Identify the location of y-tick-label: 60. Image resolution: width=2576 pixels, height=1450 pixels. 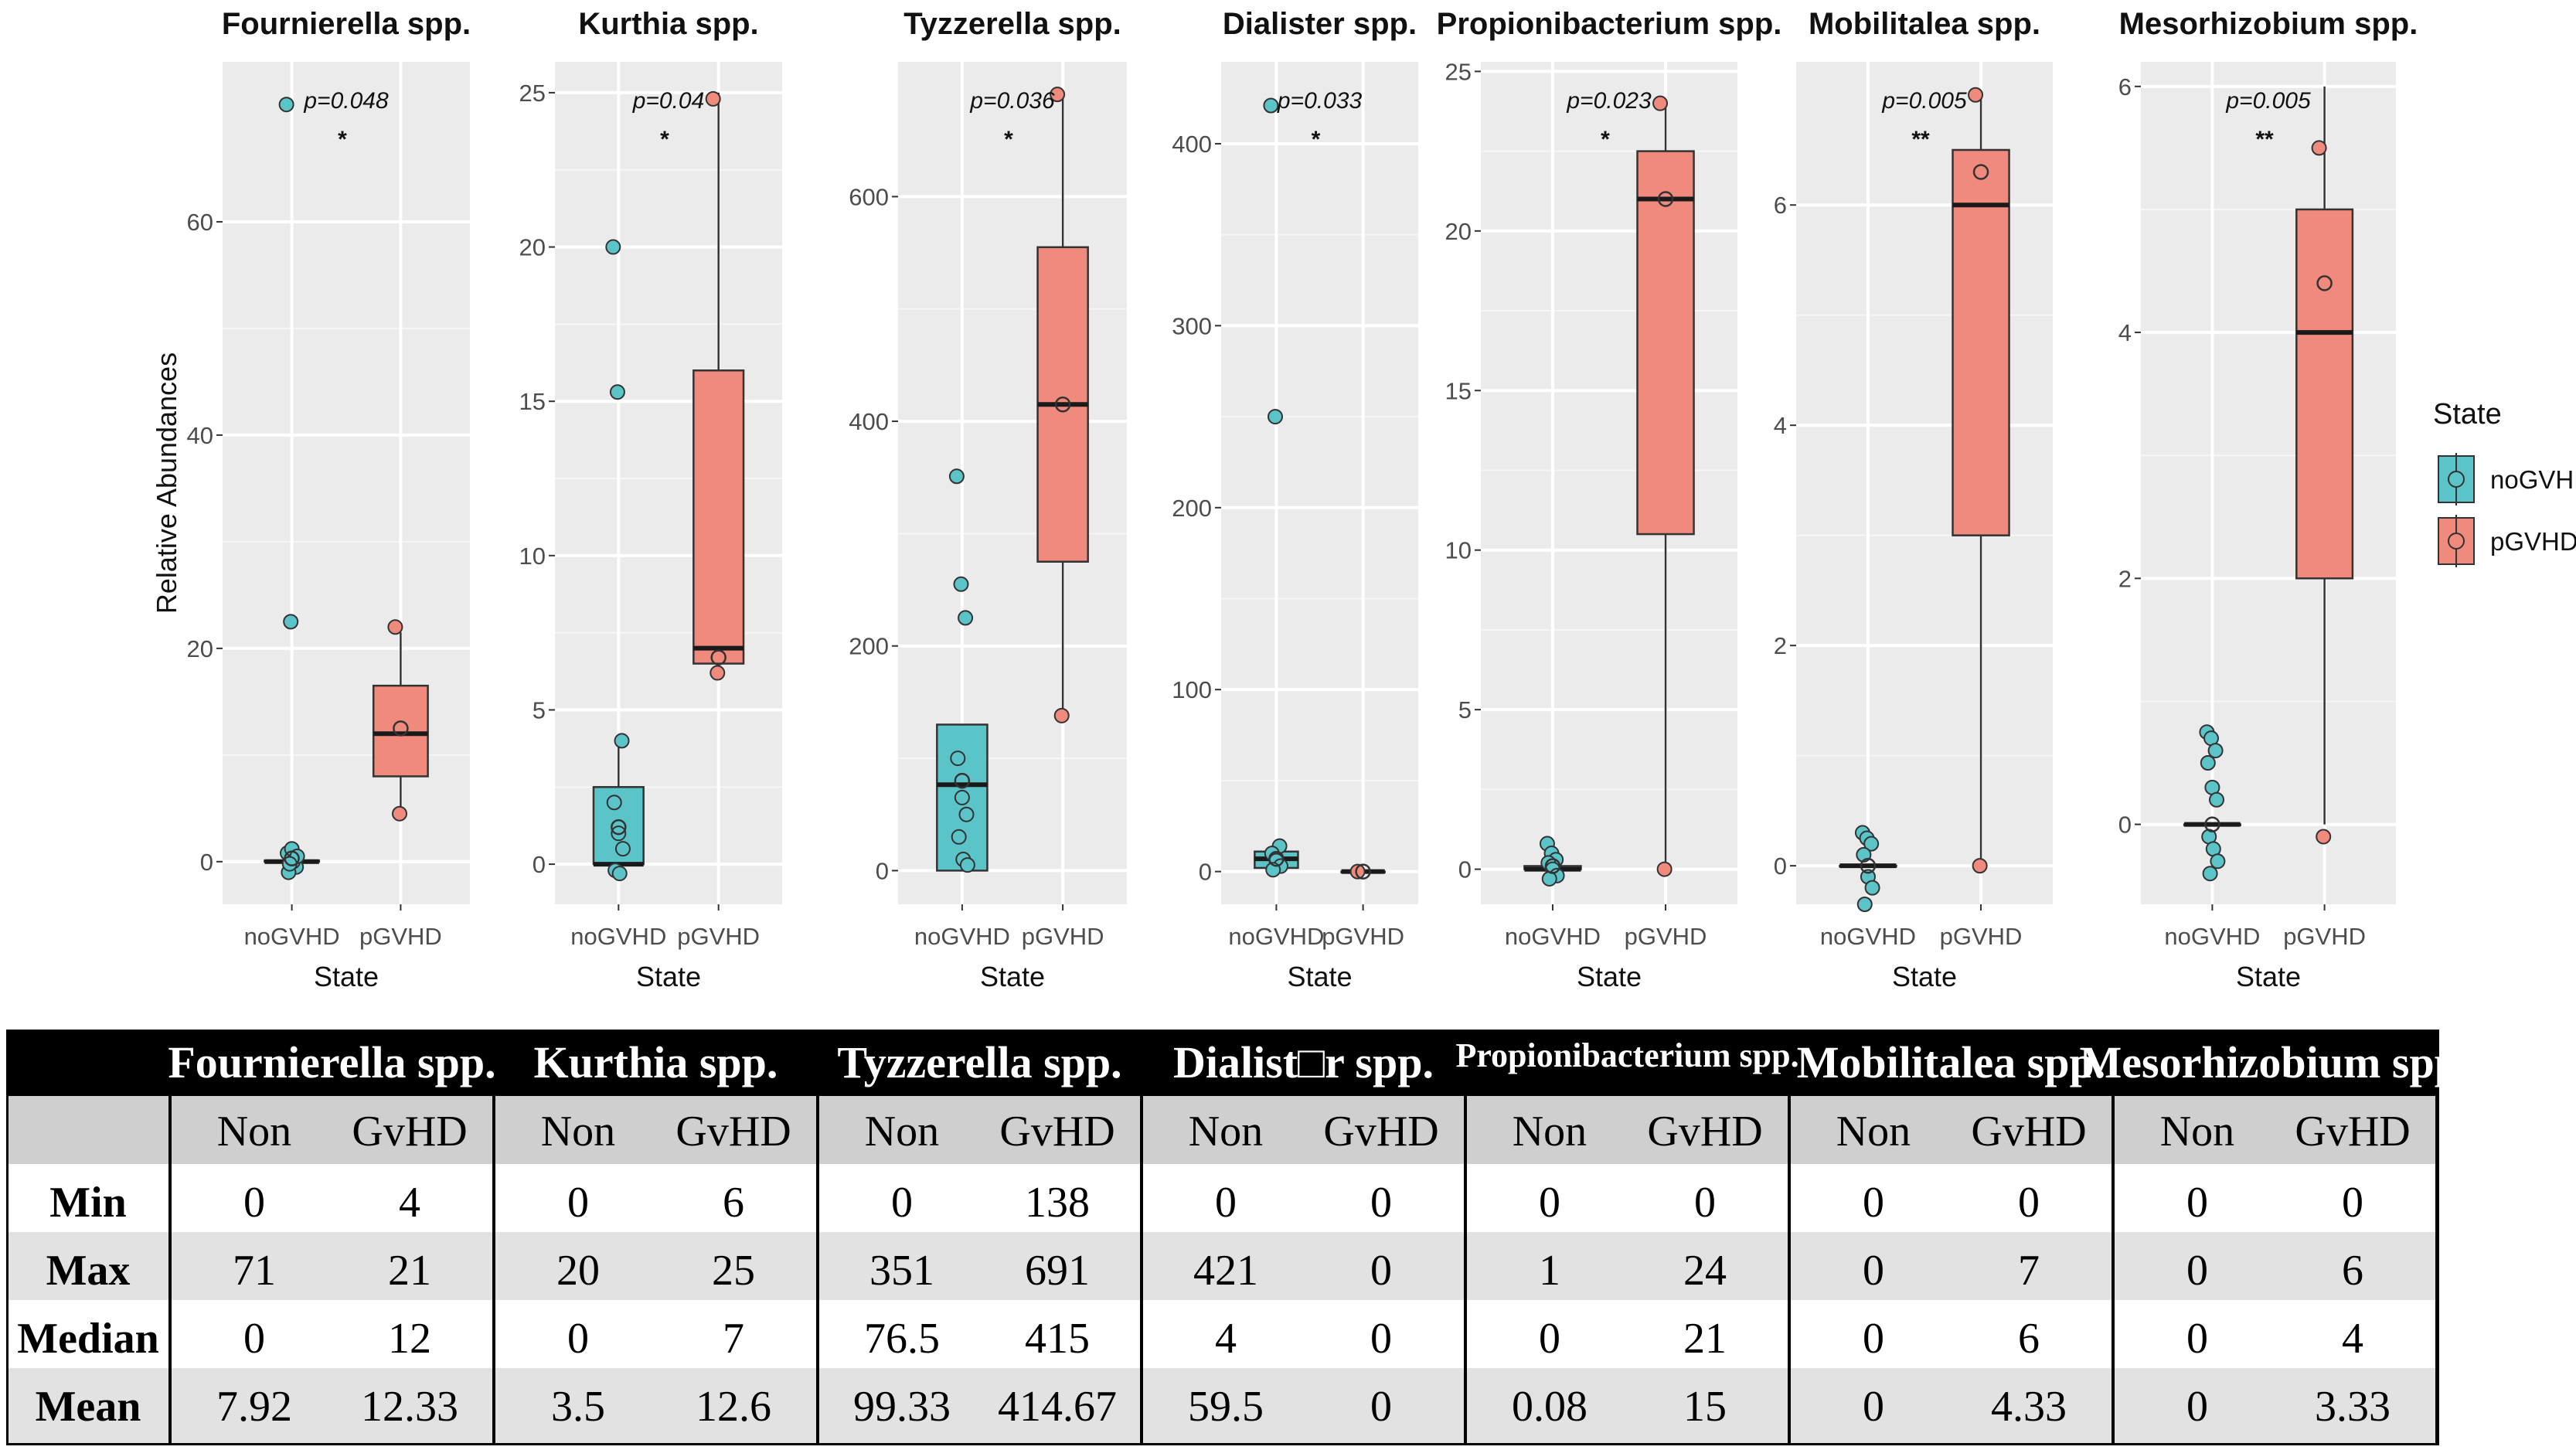
(200, 223).